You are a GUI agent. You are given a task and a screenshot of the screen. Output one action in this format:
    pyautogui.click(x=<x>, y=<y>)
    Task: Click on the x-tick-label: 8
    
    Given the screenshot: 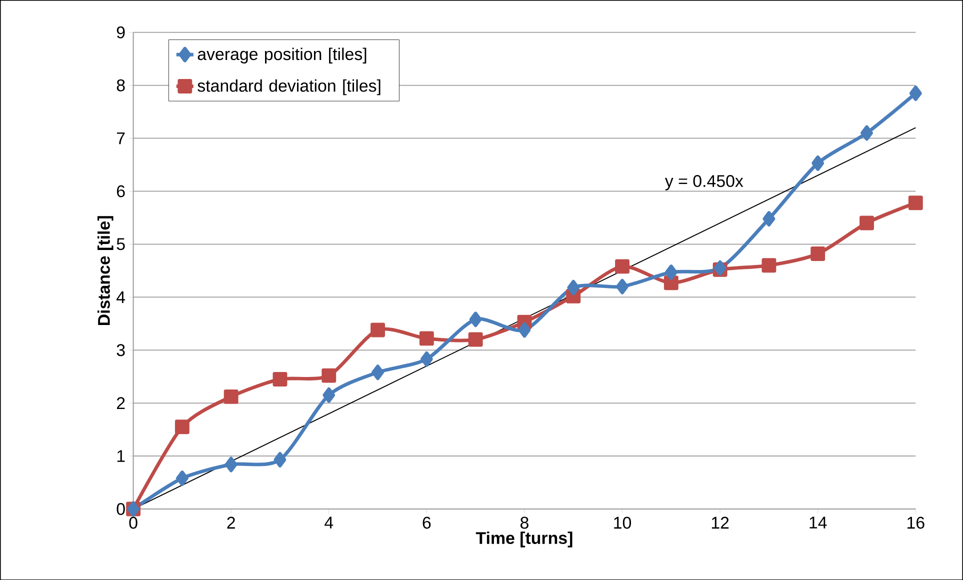 What is the action you would take?
    pyautogui.click(x=524, y=522)
    